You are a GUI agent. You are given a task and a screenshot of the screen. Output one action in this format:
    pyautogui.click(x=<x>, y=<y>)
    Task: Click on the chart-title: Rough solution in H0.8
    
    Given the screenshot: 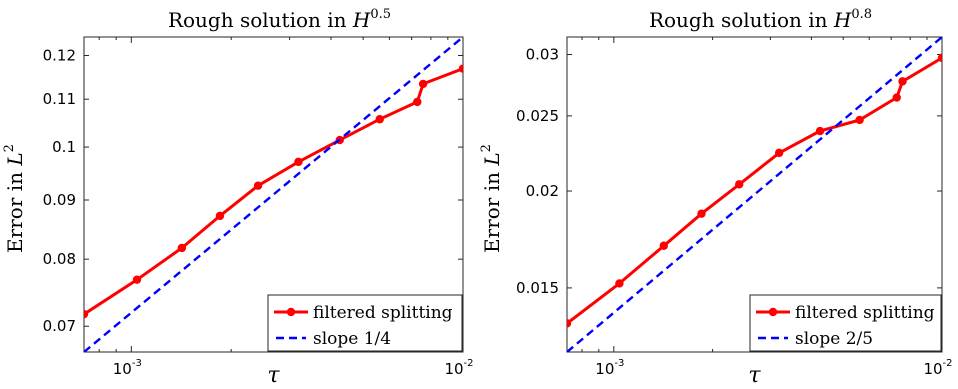 What is the action you would take?
    pyautogui.click(x=760, y=19)
    